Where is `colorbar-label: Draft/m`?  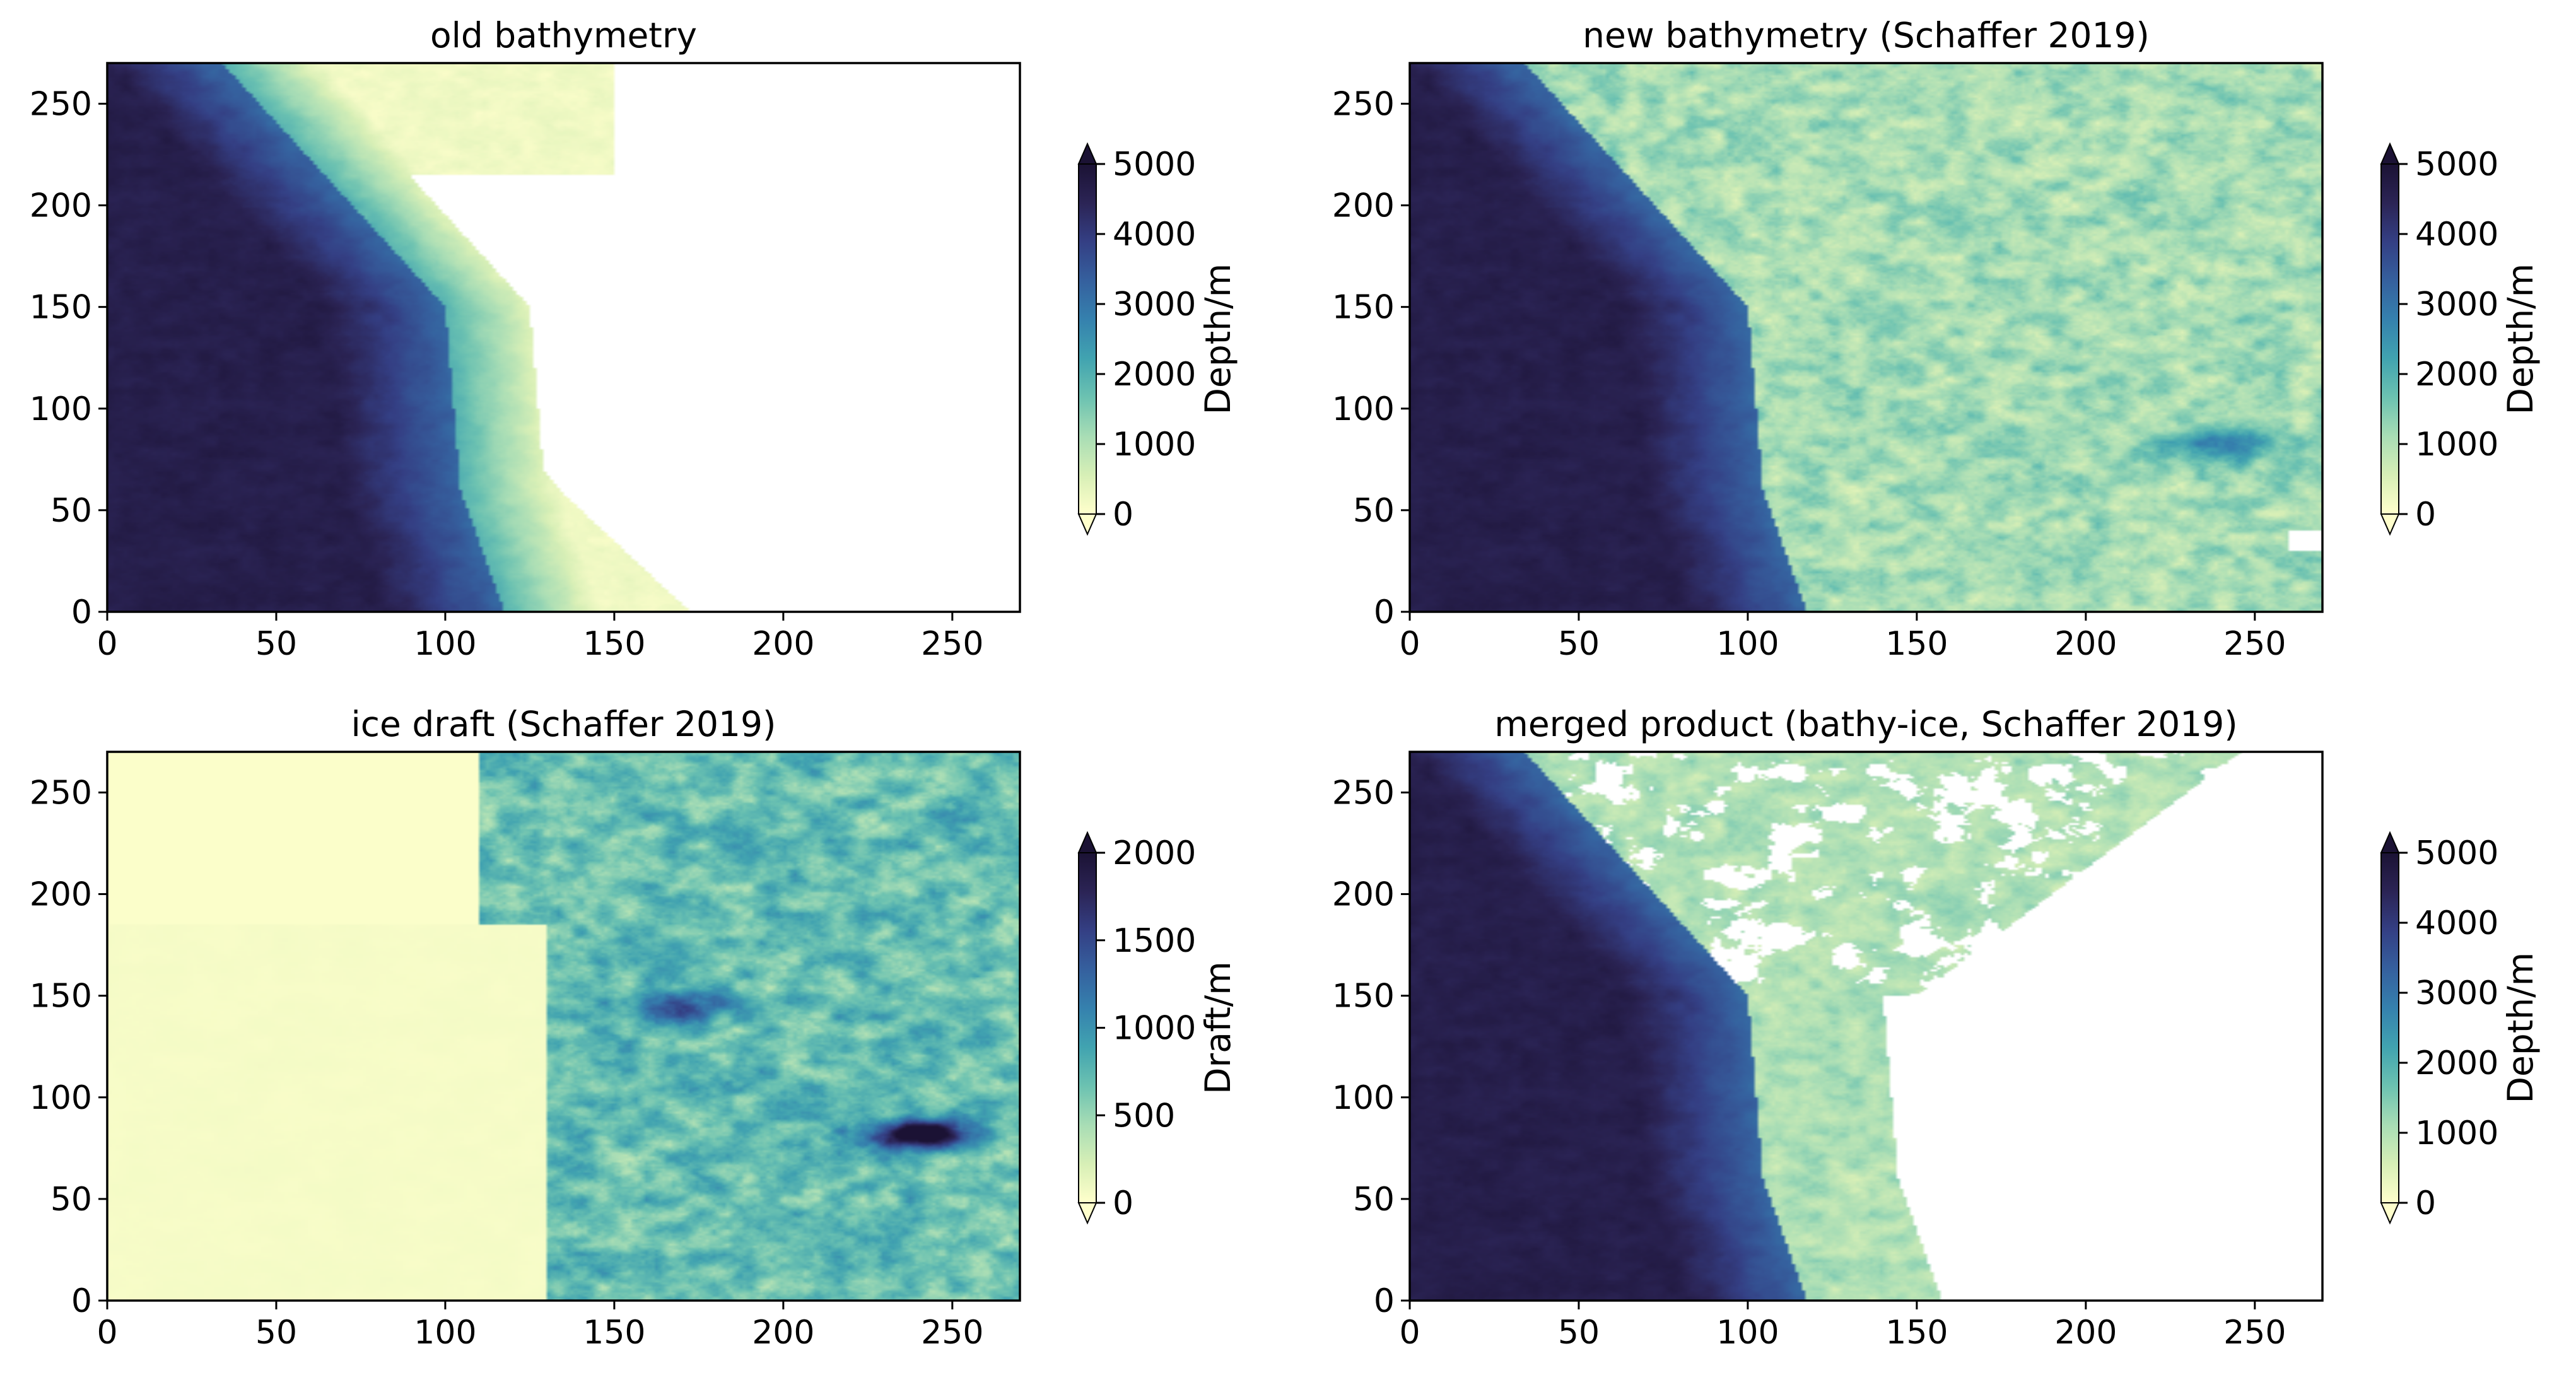
colorbar-label: Draft/m is located at coordinates (1218, 1027).